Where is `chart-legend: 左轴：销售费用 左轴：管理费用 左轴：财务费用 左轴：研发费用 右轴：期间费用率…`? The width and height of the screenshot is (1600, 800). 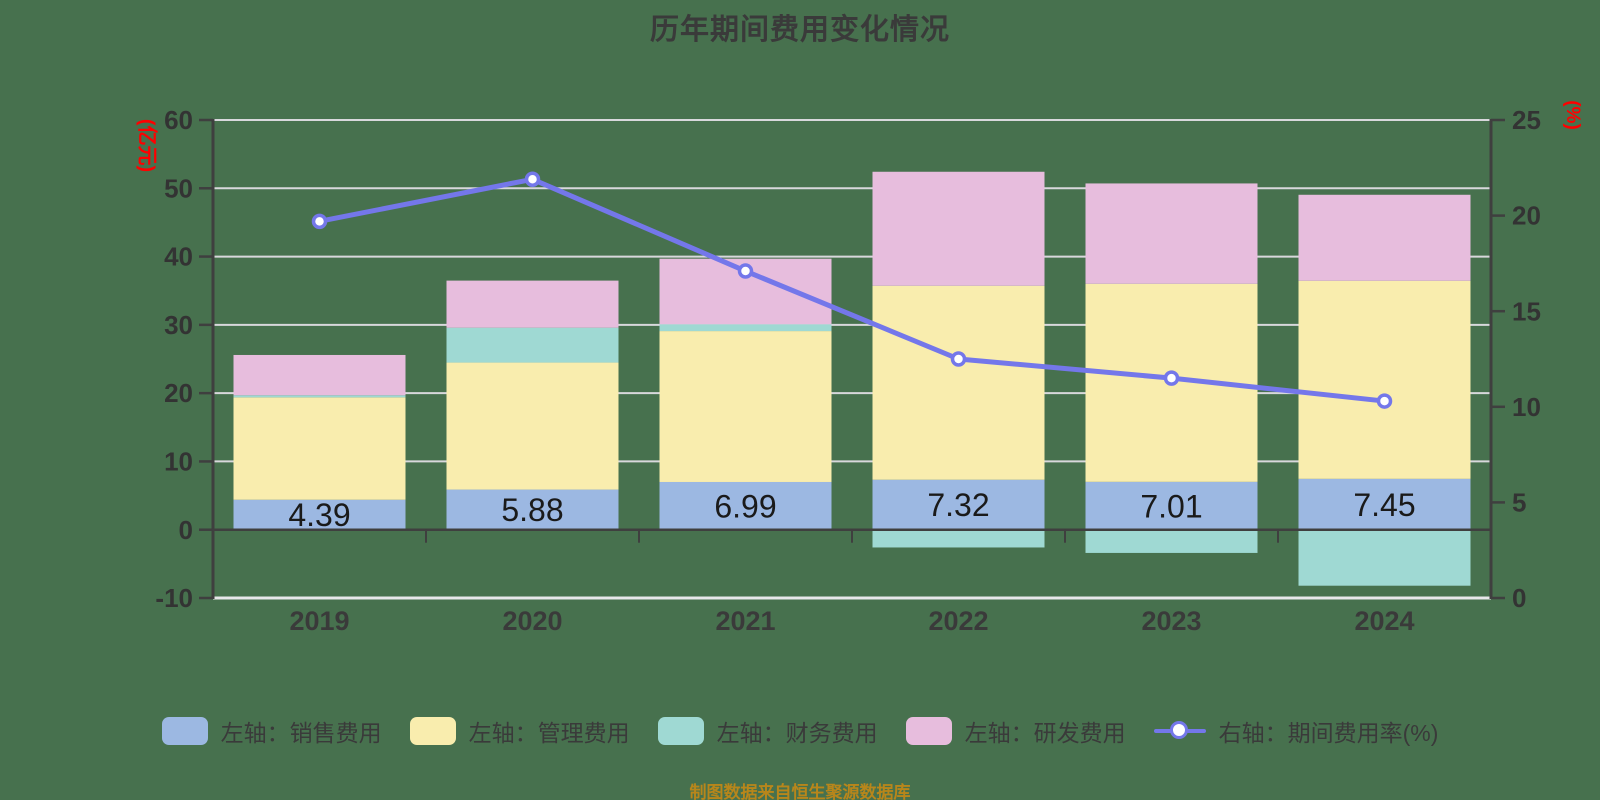
chart-legend: 左轴：销售费用 左轴：管理费用 左轴：财务费用 左轴：研发费用 右轴：期间费用率… is located at coordinates (800, 731).